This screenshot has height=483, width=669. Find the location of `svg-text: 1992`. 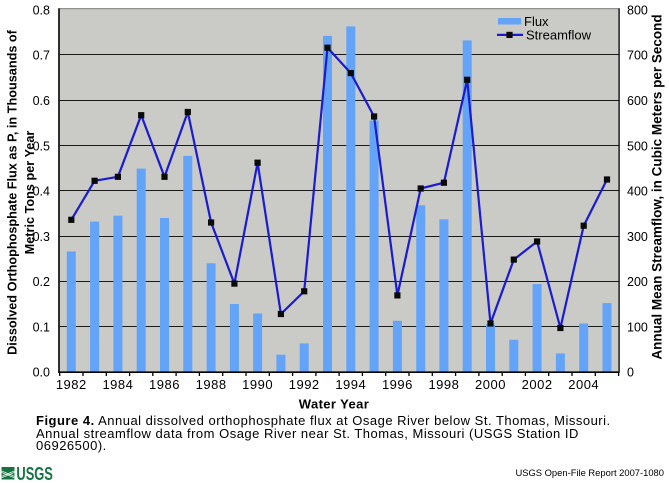

svg-text: 1992 is located at coordinates (304, 384).